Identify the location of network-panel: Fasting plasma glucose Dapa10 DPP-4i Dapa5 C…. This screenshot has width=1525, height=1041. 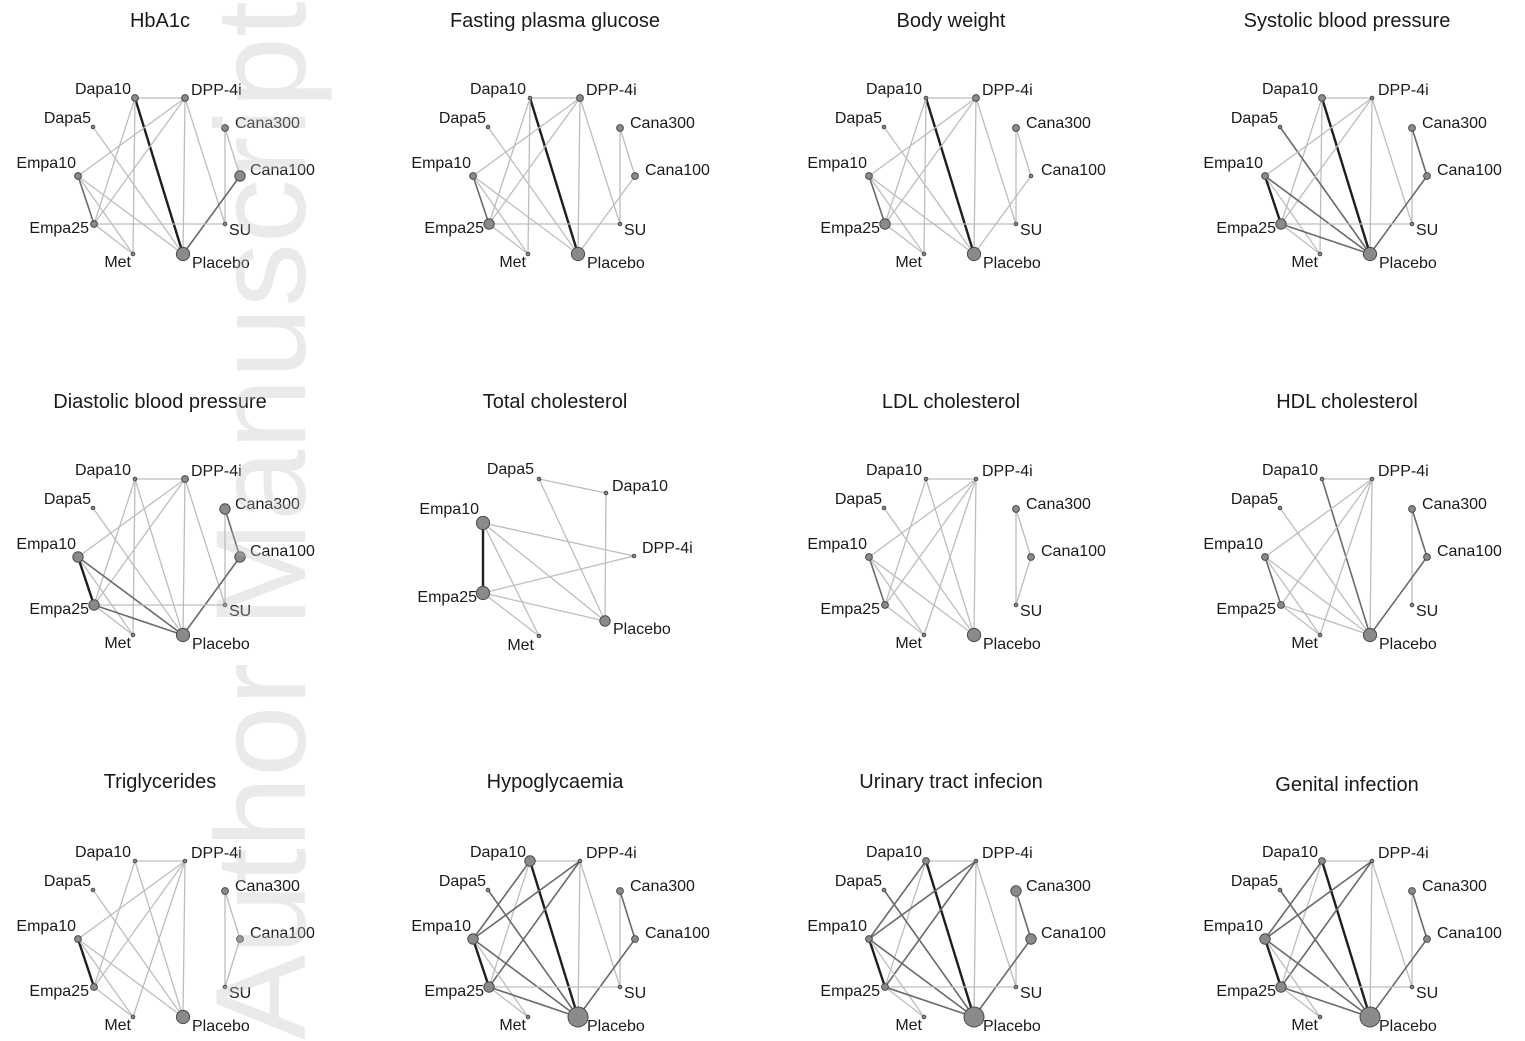
(560, 141).